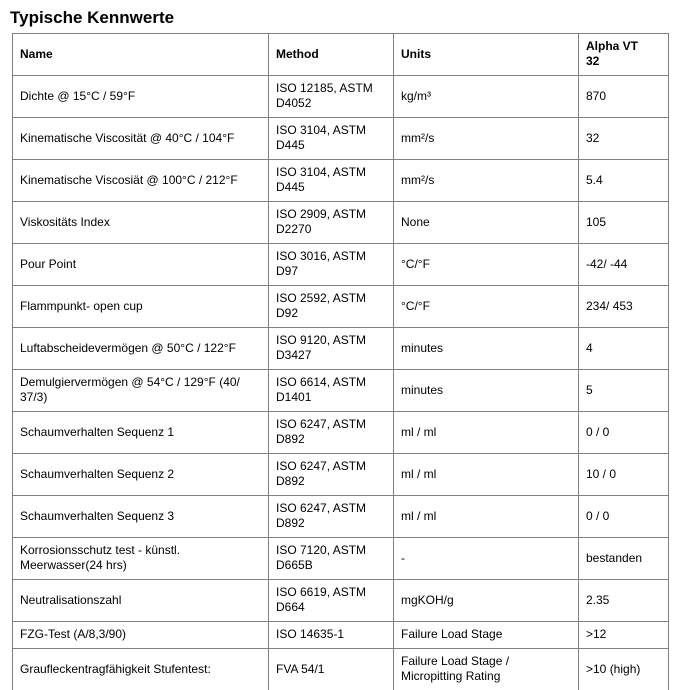 The width and height of the screenshot is (675, 690). I want to click on cell-name: Schaumverhalten Sequenz 3, so click(140, 516).